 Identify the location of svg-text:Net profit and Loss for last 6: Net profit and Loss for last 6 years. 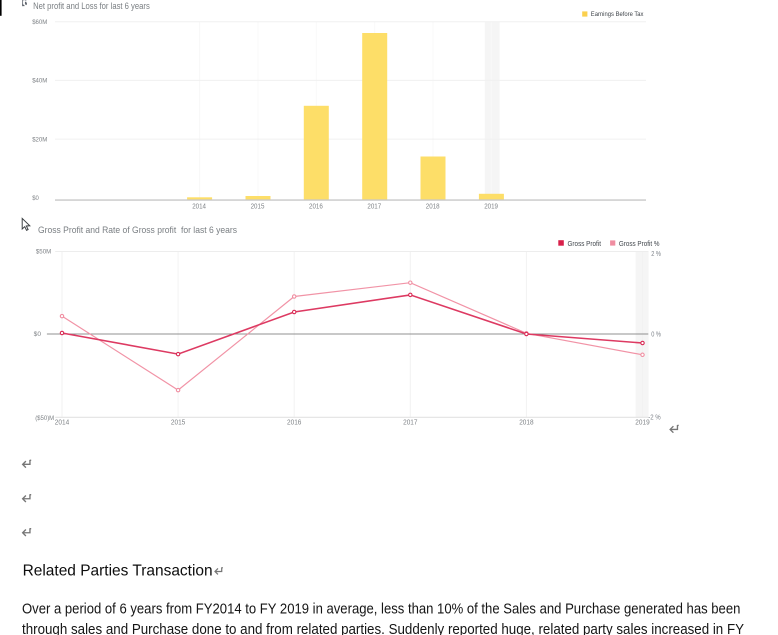
(91, 5).